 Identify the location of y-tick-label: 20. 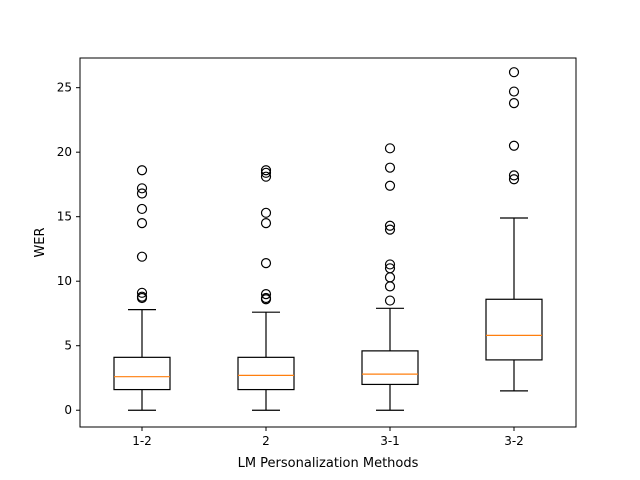
(64, 152).